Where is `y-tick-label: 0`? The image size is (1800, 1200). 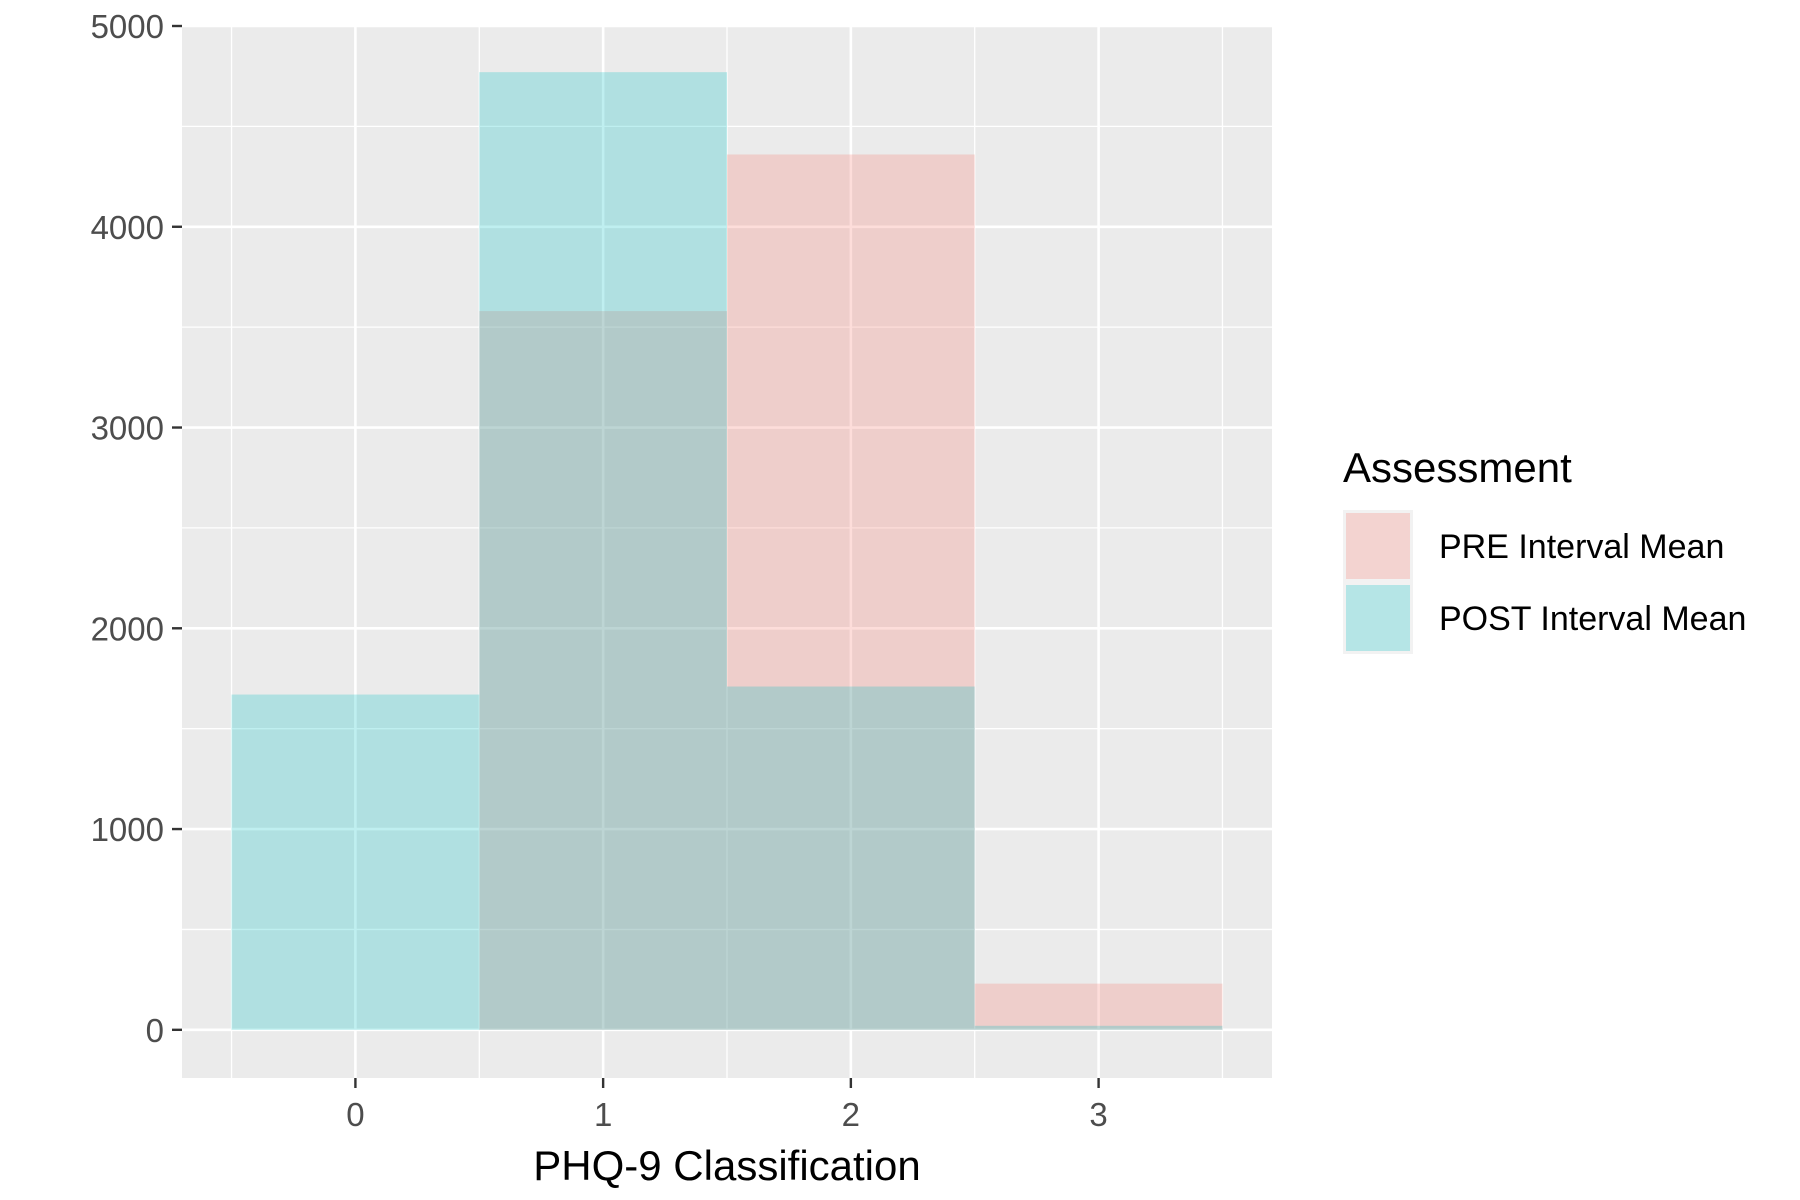 y-tick-label: 0 is located at coordinates (155, 1030).